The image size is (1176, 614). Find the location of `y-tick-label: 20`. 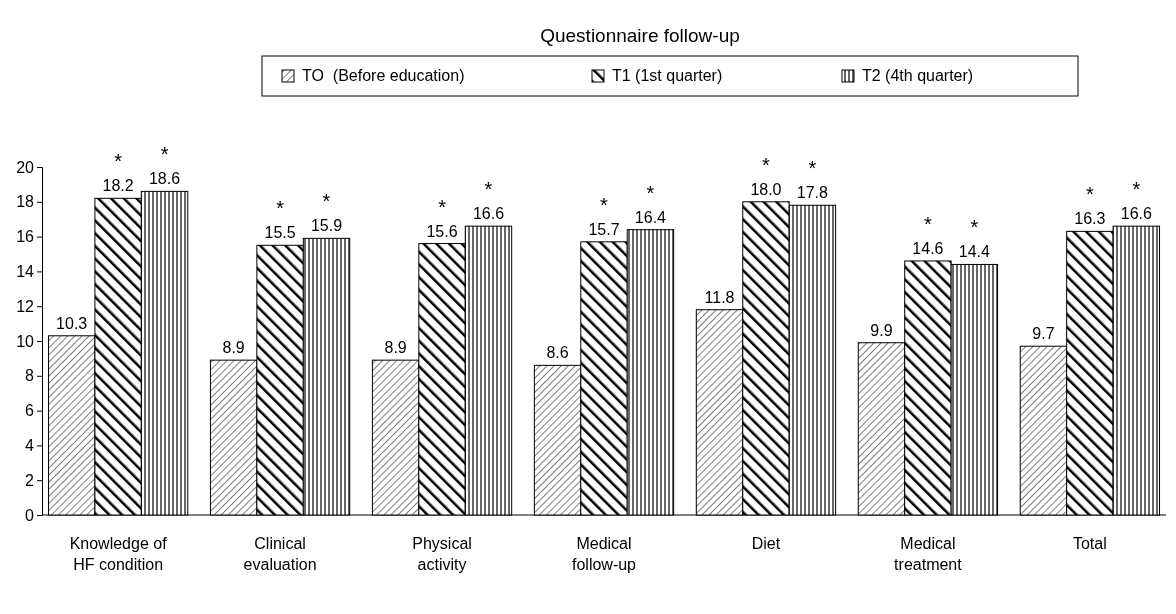

y-tick-label: 20 is located at coordinates (25, 167).